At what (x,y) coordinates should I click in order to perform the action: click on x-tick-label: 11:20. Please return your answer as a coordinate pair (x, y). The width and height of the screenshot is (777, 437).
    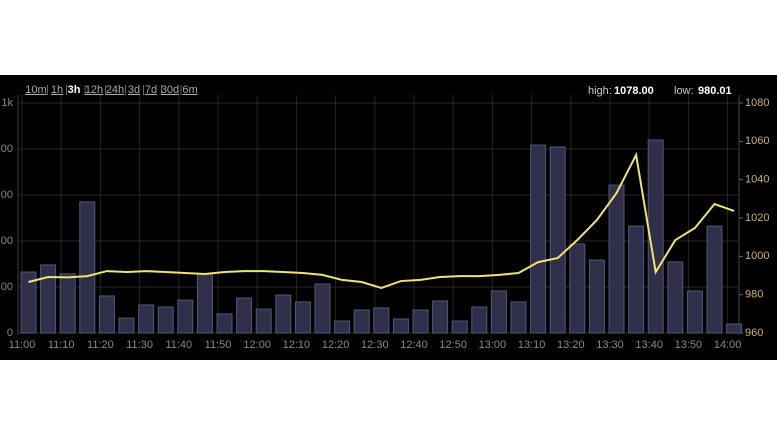
    Looking at the image, I should click on (100, 345).